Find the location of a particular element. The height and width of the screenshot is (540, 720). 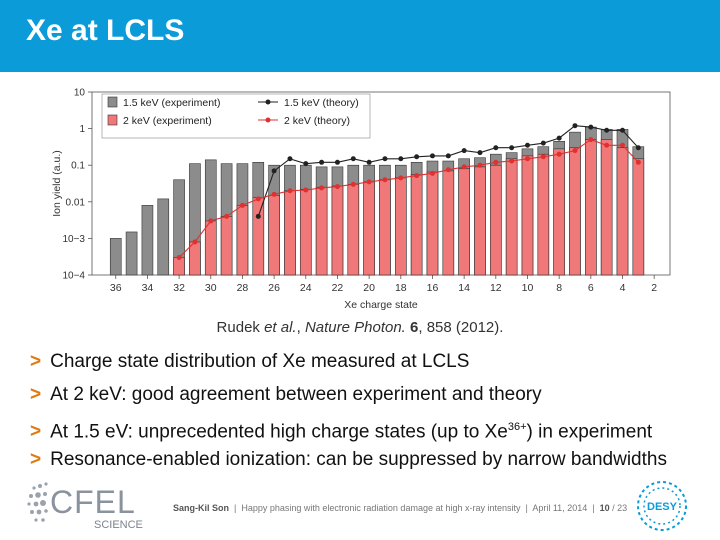

footer-author: Sang-Kil Son is located at coordinates (201, 508).